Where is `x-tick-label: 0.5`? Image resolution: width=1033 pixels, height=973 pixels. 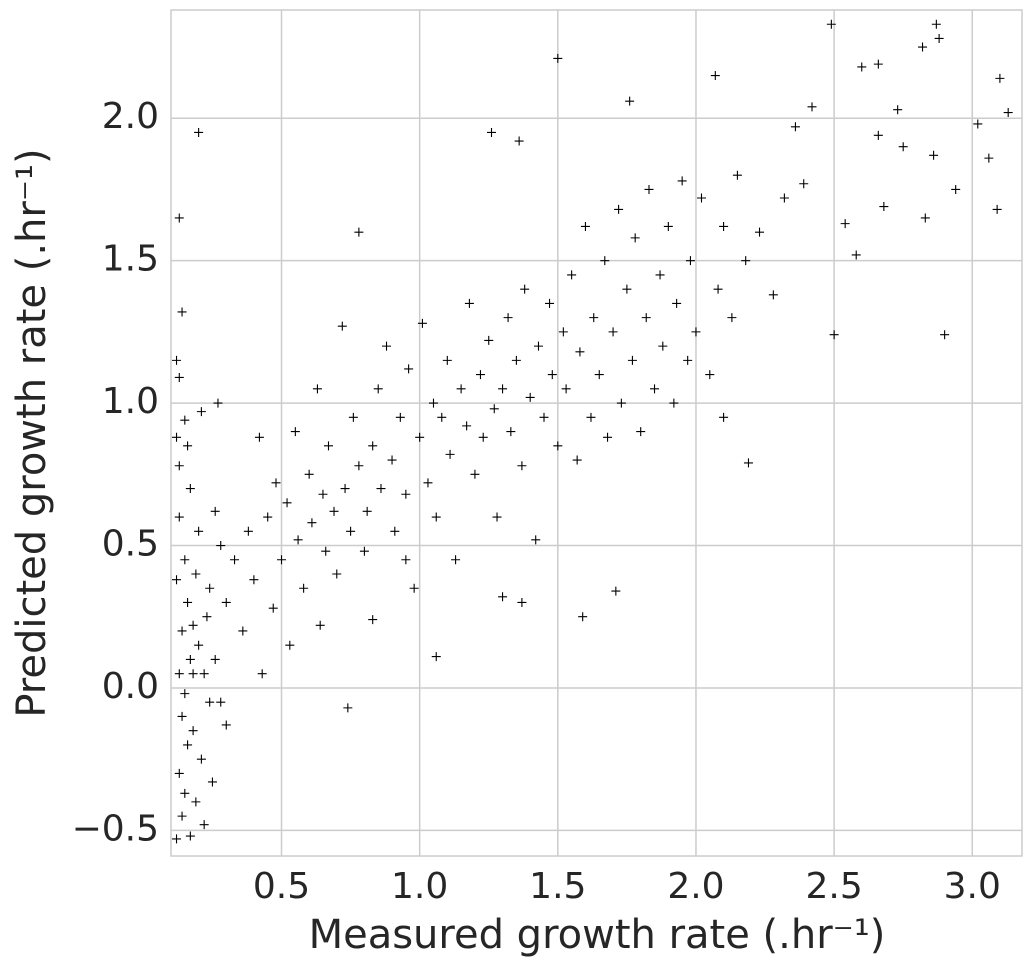
x-tick-label: 0.5 is located at coordinates (281, 886).